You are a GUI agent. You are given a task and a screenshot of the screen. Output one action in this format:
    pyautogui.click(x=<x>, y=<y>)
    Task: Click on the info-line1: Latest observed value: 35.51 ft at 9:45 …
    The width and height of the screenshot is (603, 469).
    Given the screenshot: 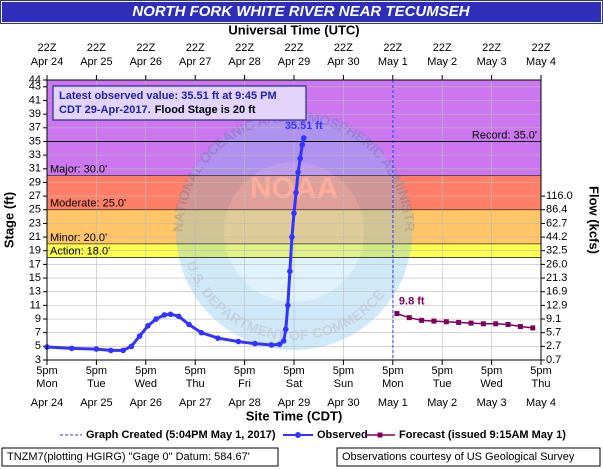 What is the action you would take?
    pyautogui.click(x=168, y=96)
    